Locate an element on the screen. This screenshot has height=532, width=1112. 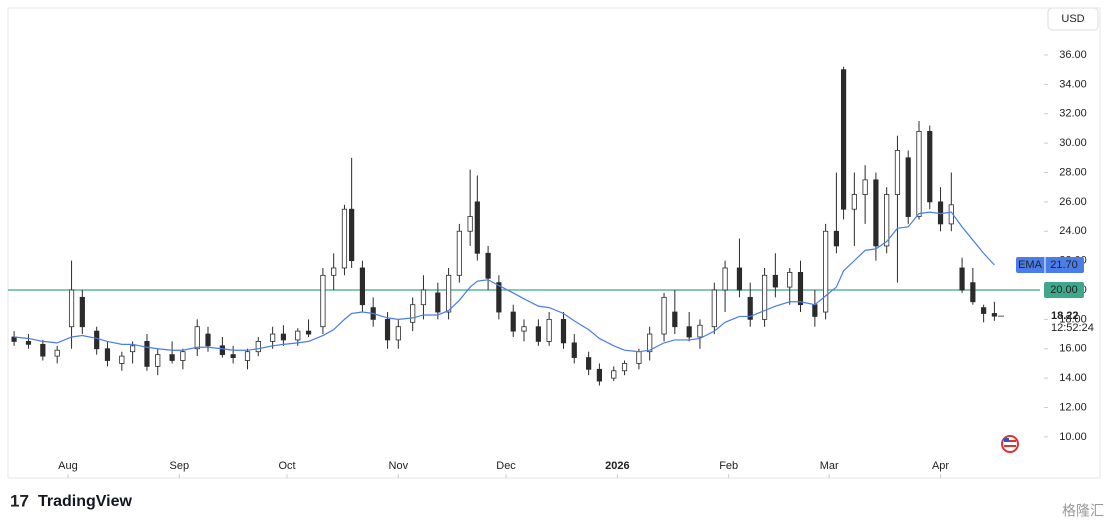
x-tick-label: Sep is located at coordinates (179, 466).